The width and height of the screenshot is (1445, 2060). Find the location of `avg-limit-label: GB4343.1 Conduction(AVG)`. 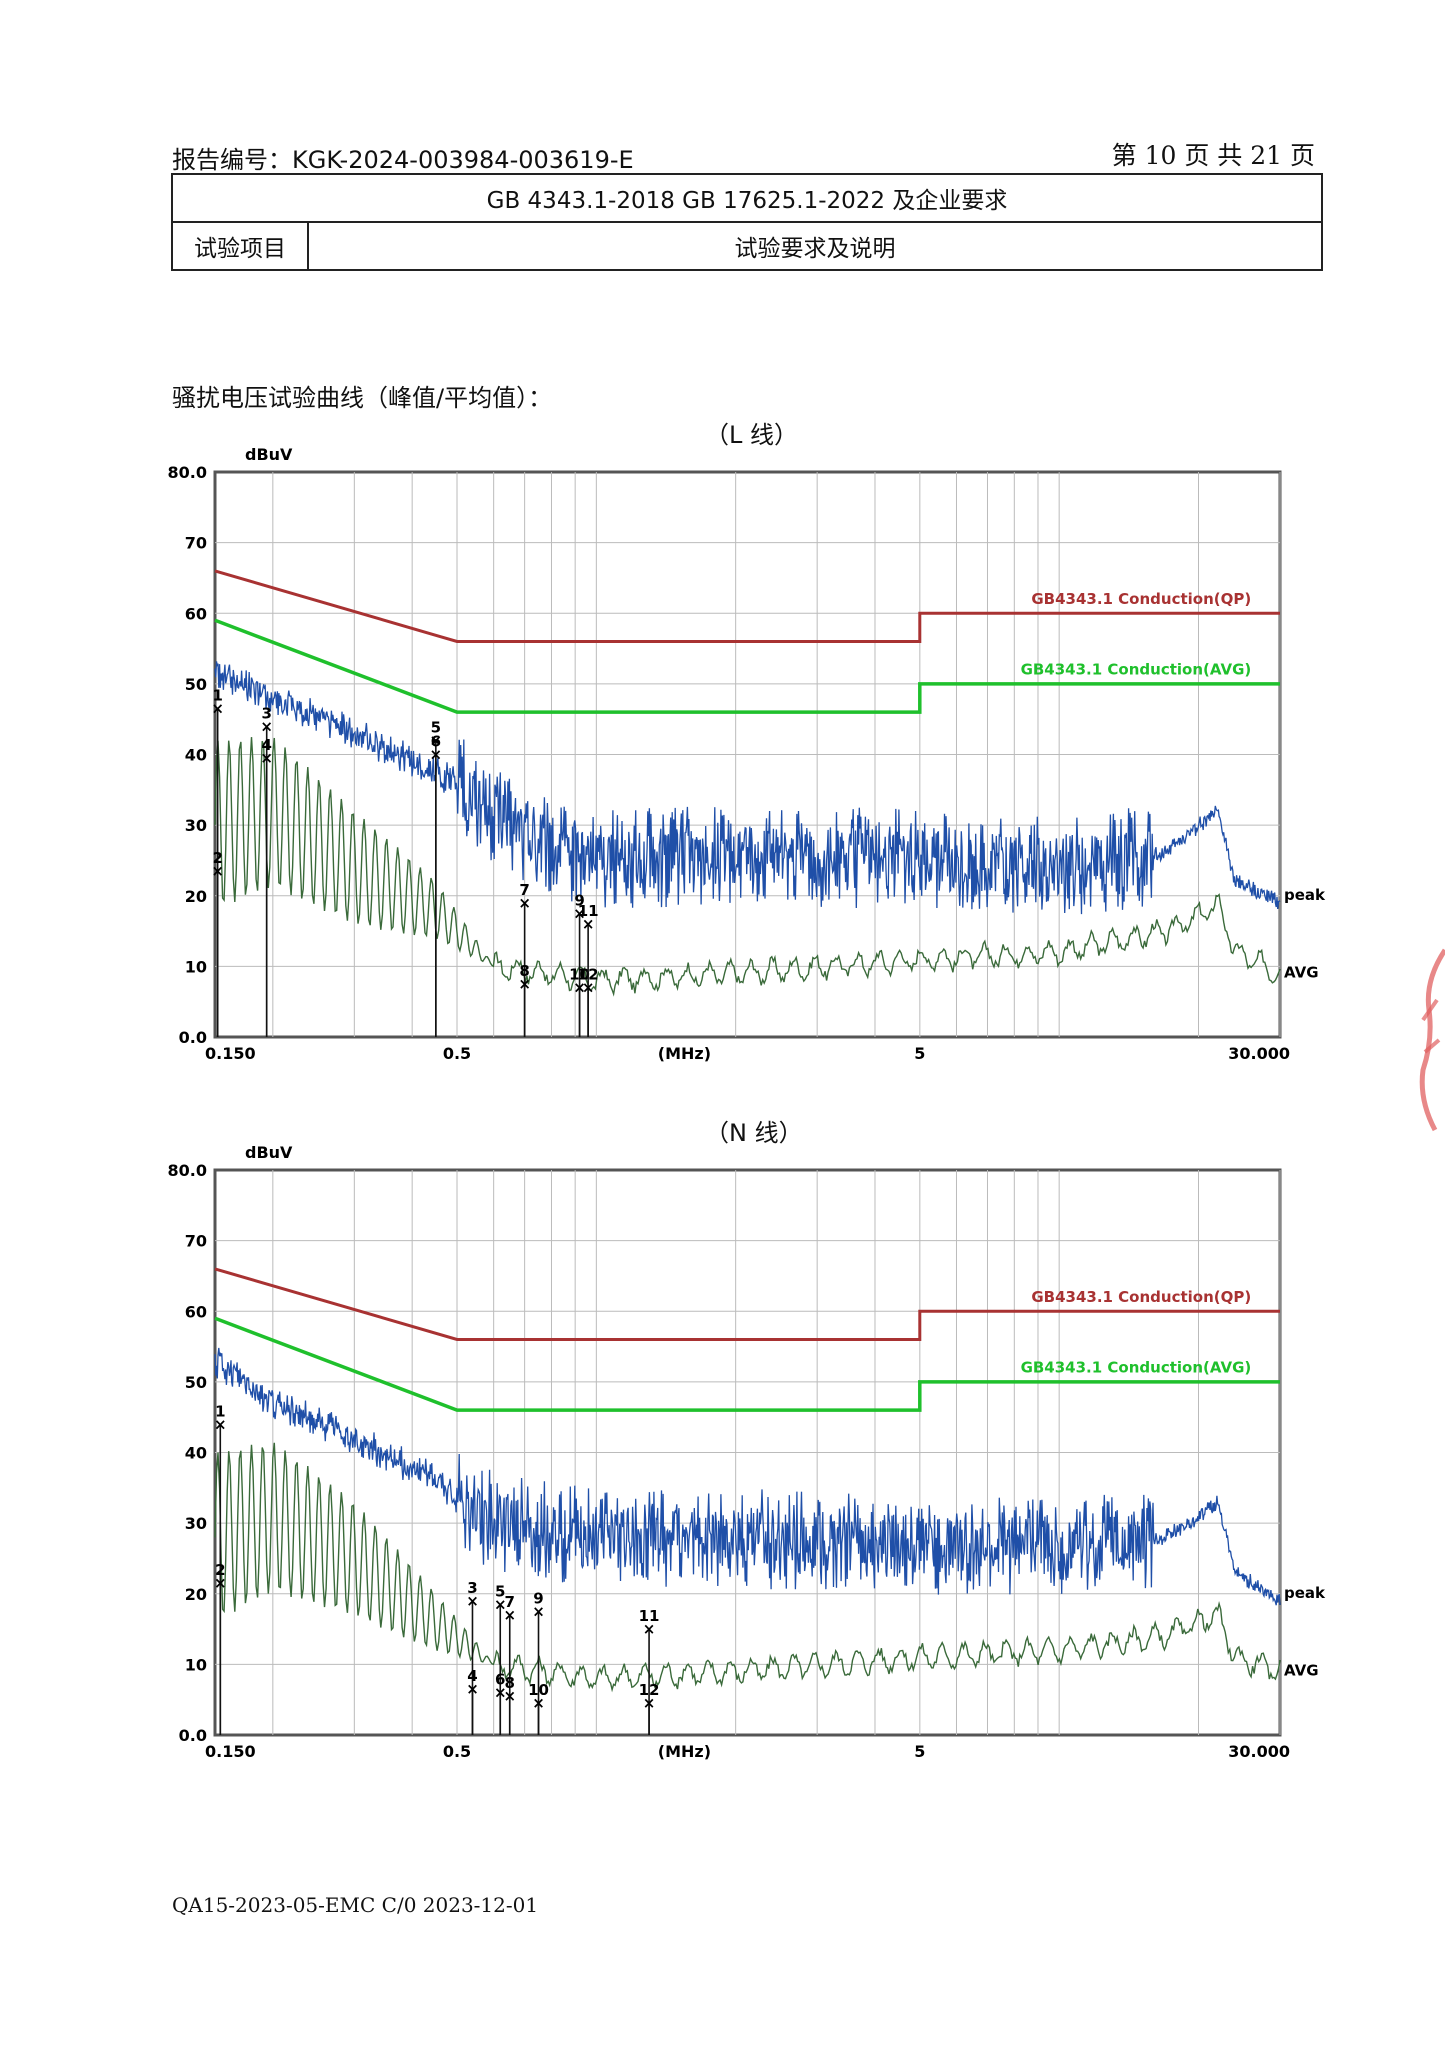

avg-limit-label: GB4343.1 Conduction(AVG) is located at coordinates (1136, 1368).